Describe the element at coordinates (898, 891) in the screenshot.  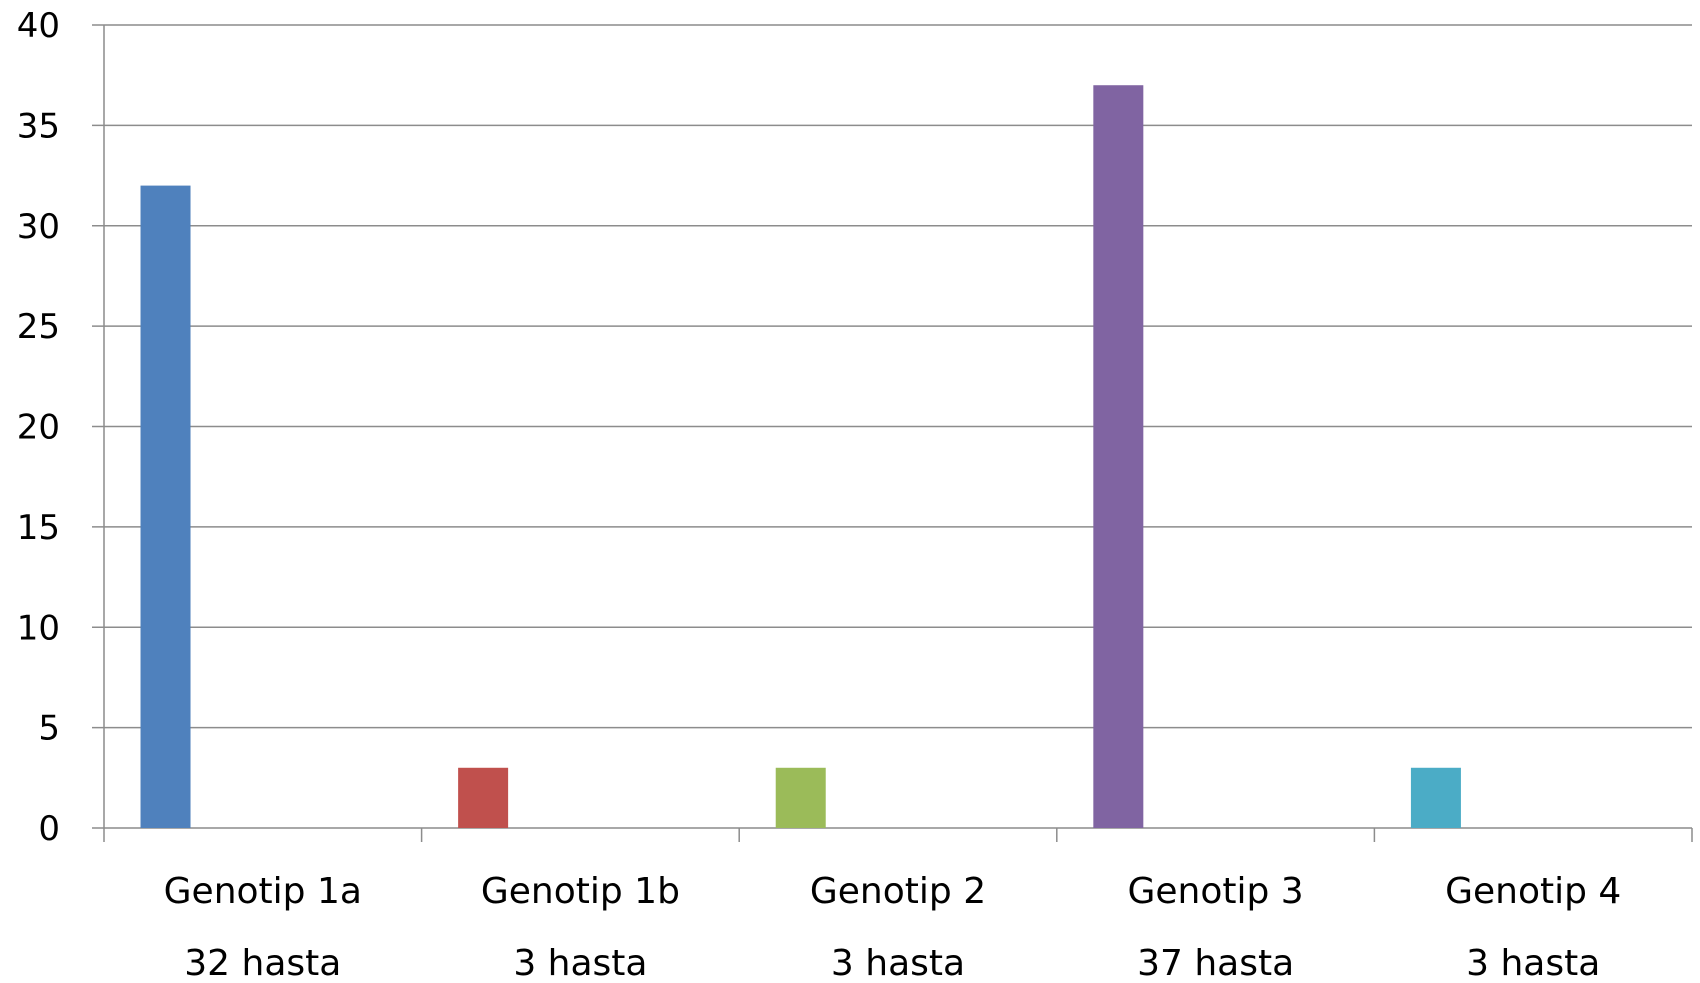
I see `x-category-label: Genotip 2` at that location.